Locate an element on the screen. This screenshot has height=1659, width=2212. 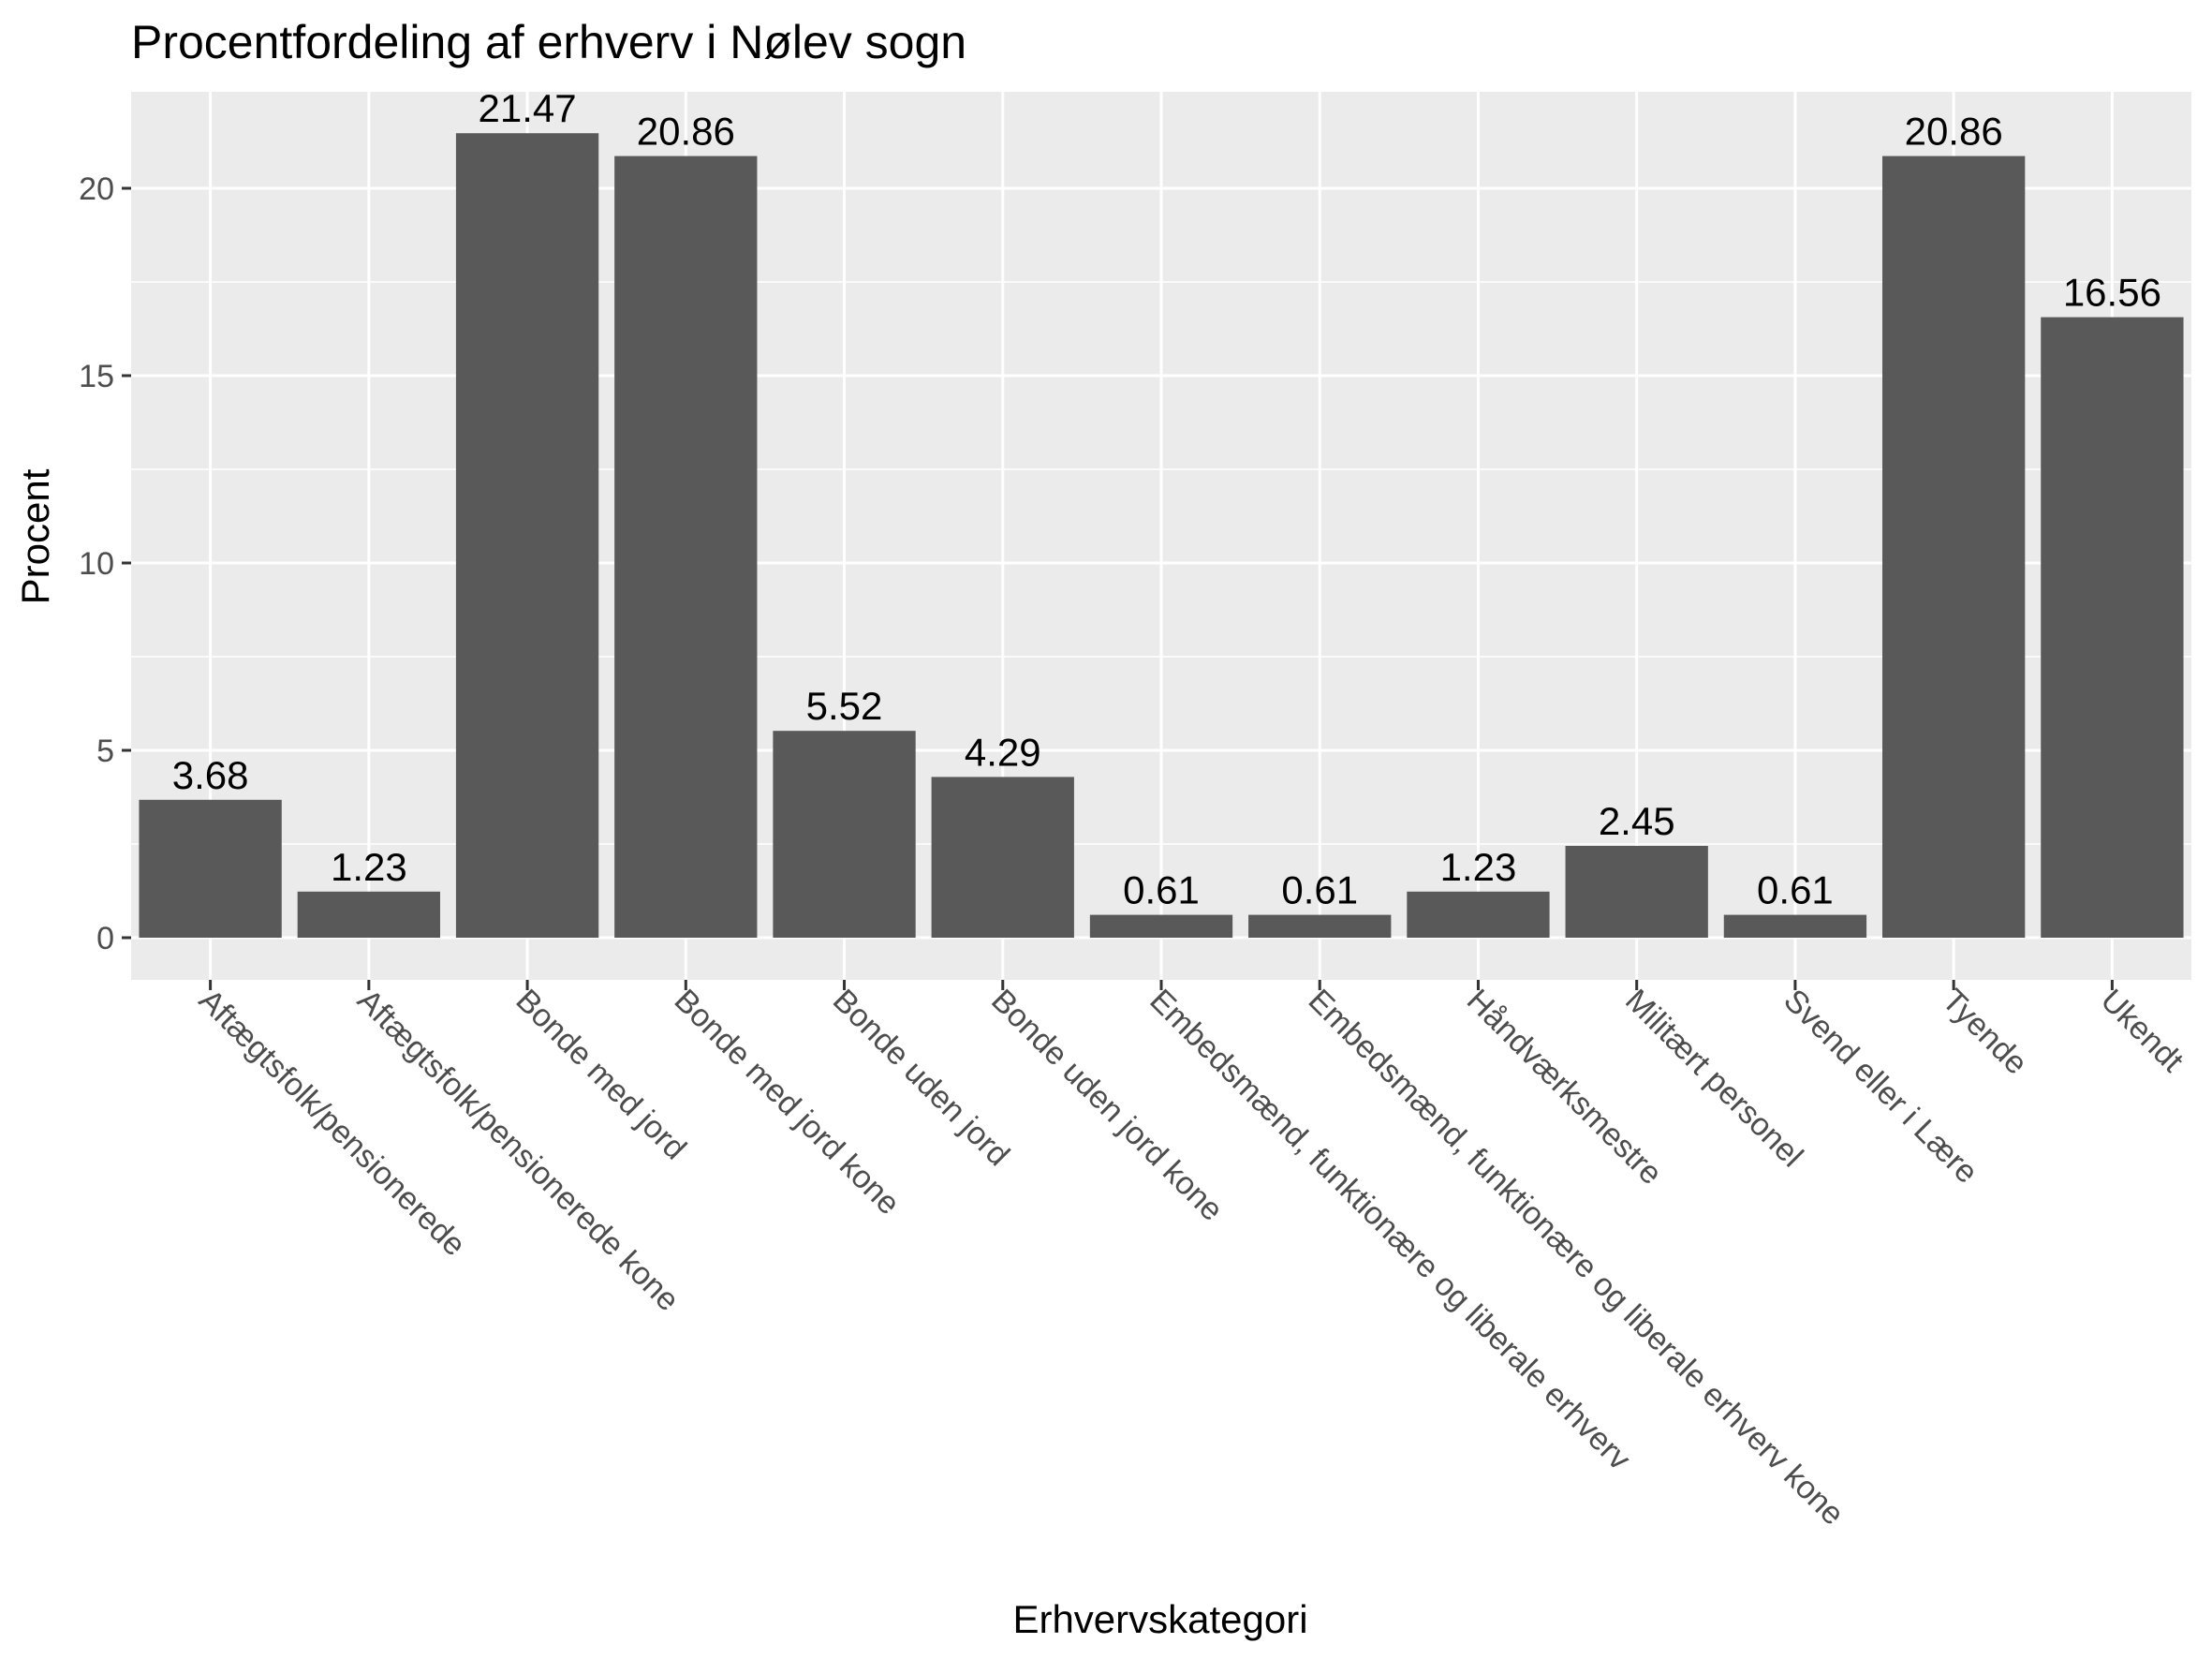
x-tick-label: Tyende is located at coordinates (1985, 1032).